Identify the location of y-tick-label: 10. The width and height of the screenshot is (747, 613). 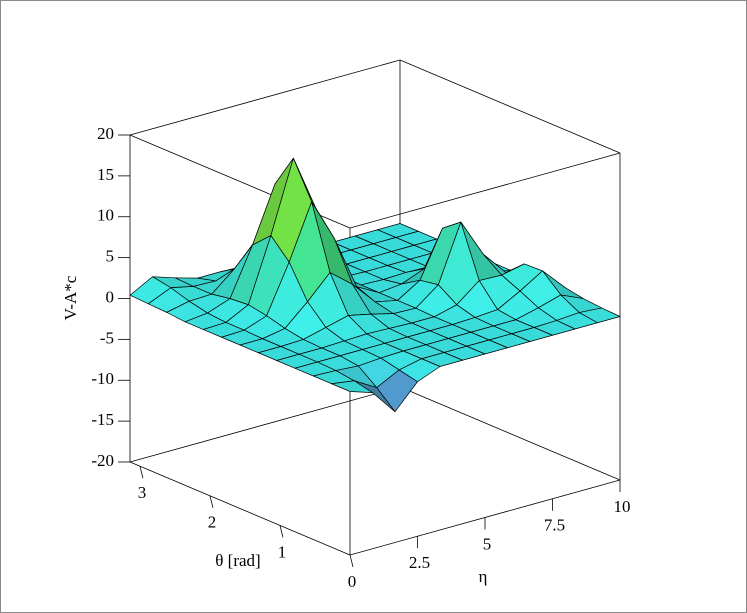
(622, 506).